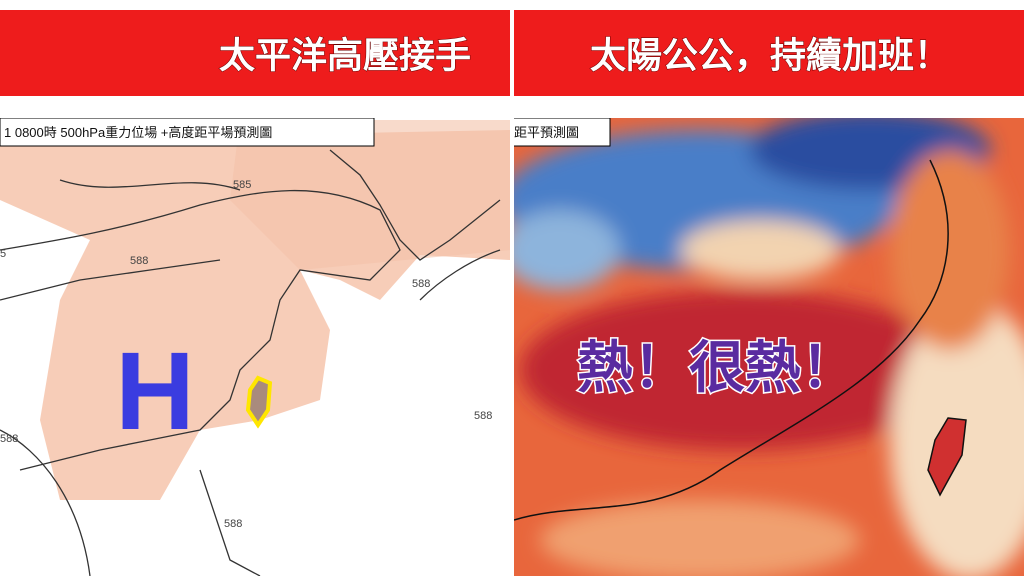 This screenshot has width=1024, height=576. I want to click on contour-label: 585, so click(242, 185).